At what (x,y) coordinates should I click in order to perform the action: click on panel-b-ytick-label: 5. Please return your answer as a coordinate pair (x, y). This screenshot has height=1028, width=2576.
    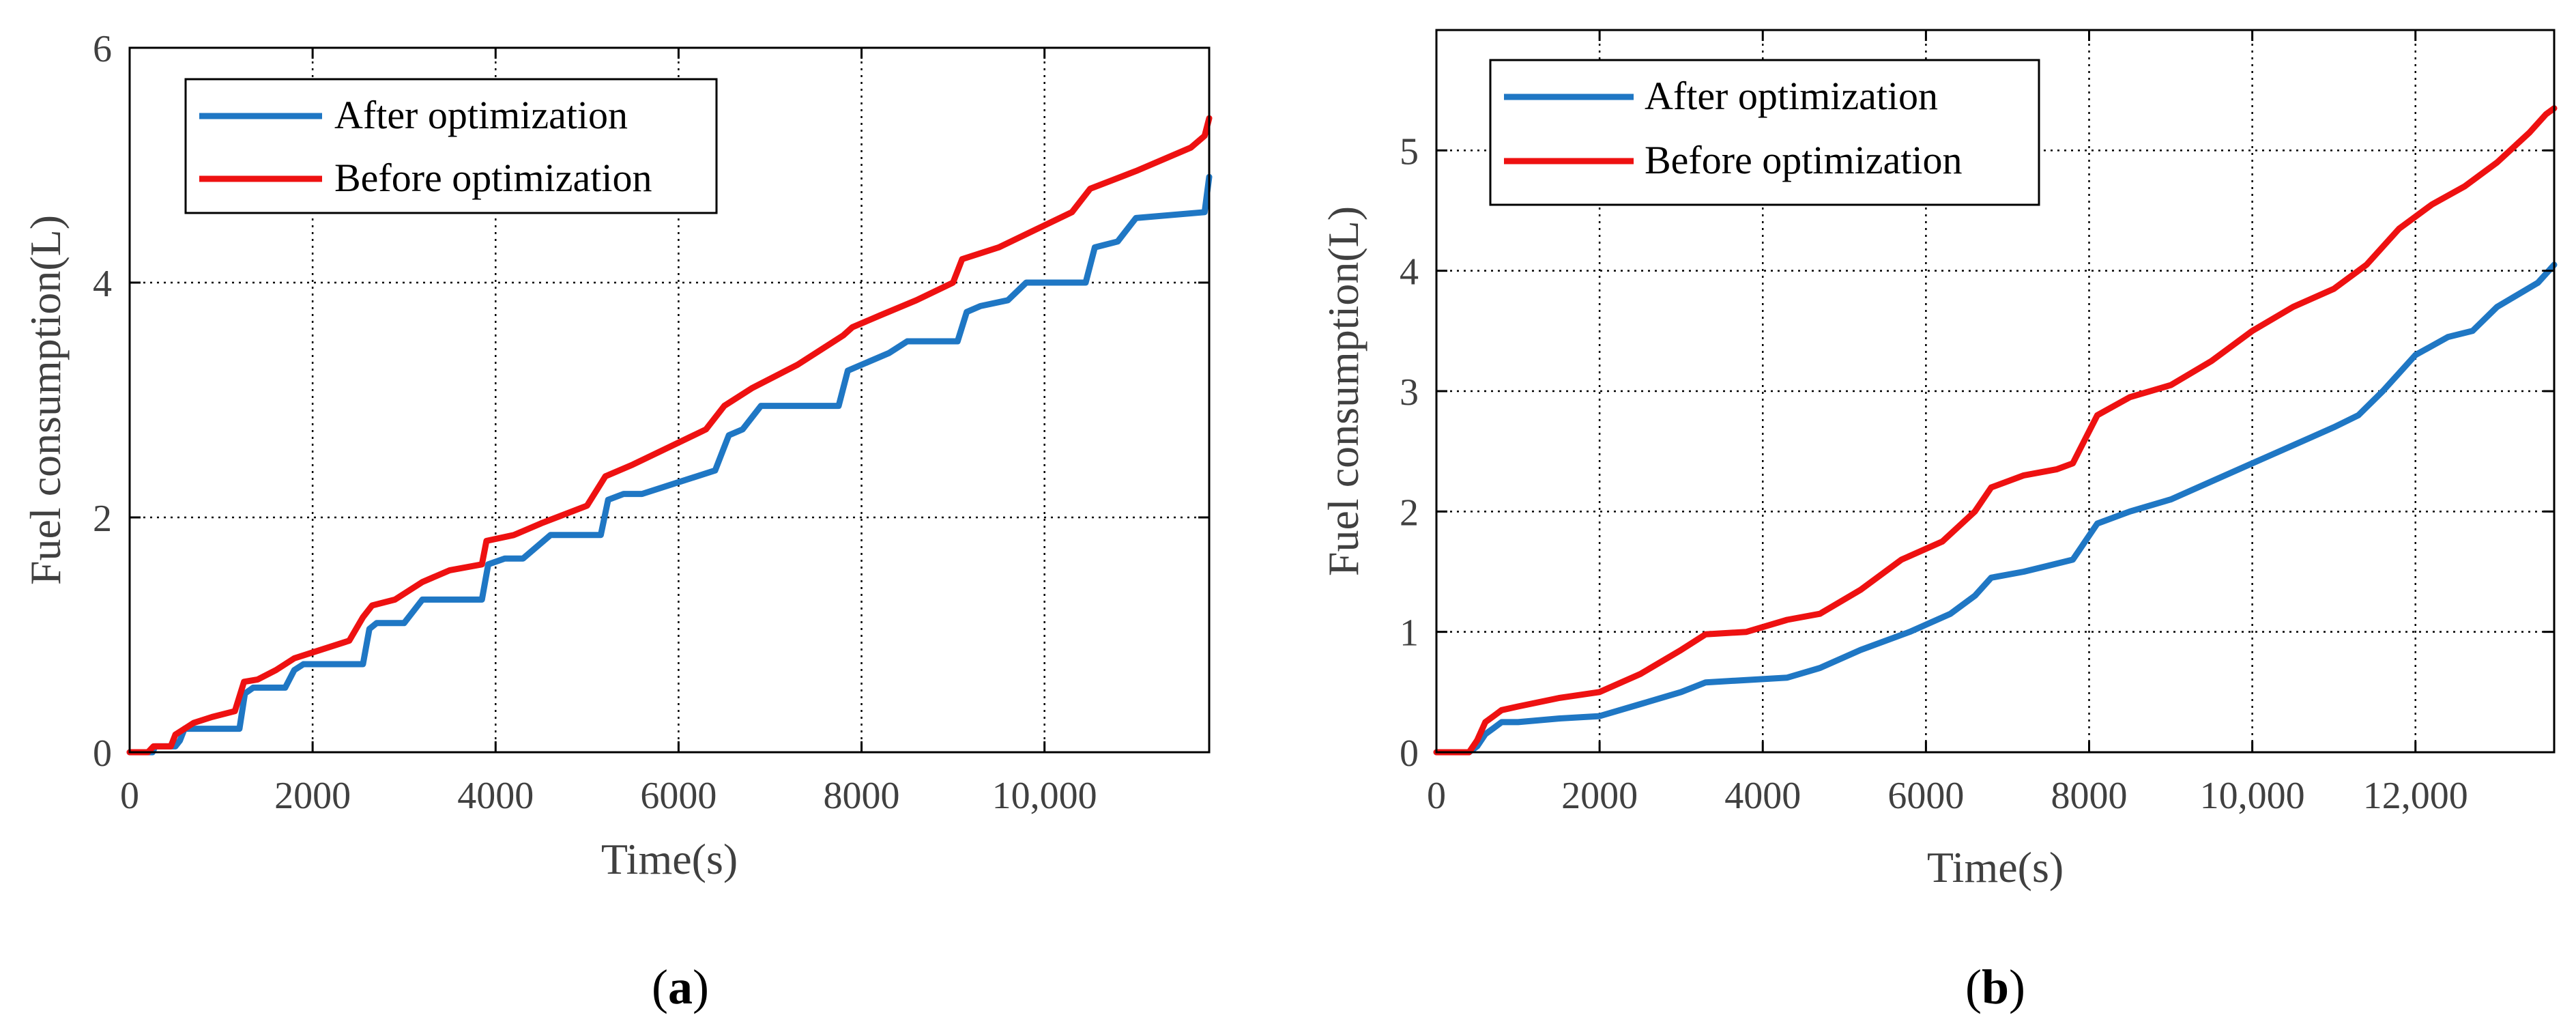
    Looking at the image, I should click on (1409, 151).